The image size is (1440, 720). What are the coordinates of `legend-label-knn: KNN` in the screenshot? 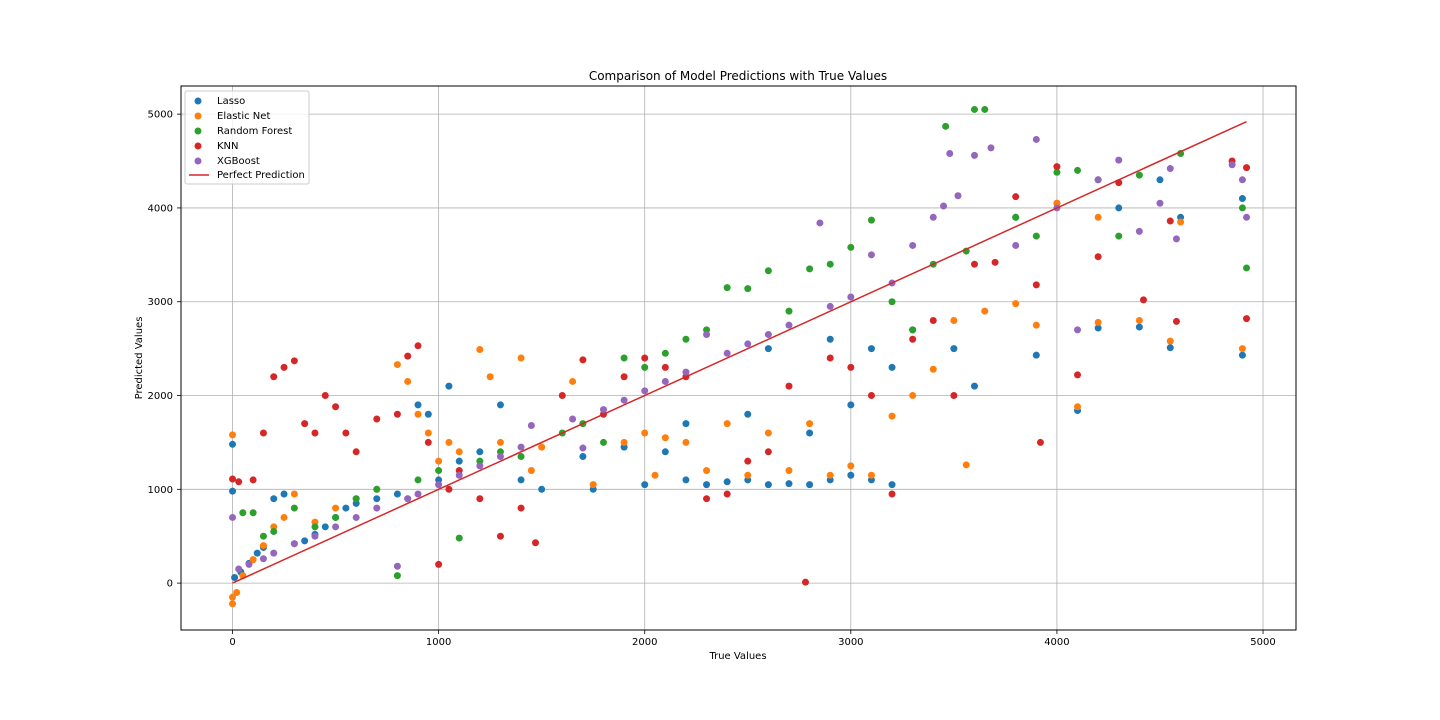 It's located at (228, 146).